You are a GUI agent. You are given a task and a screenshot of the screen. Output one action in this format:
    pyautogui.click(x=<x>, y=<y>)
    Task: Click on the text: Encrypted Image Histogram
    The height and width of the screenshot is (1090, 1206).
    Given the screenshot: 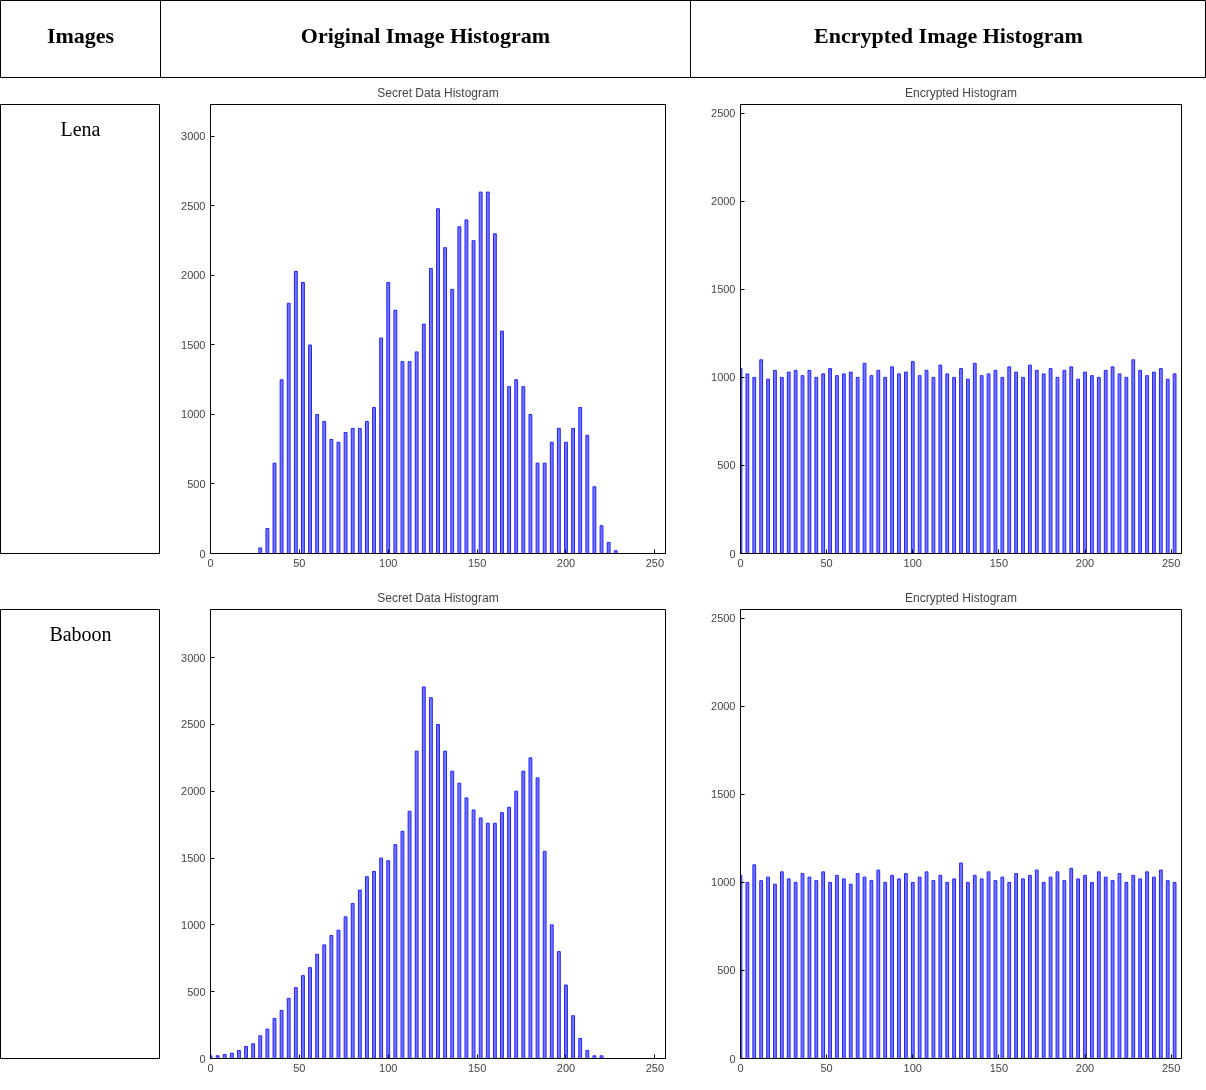 What is the action you would take?
    pyautogui.click(x=948, y=36)
    